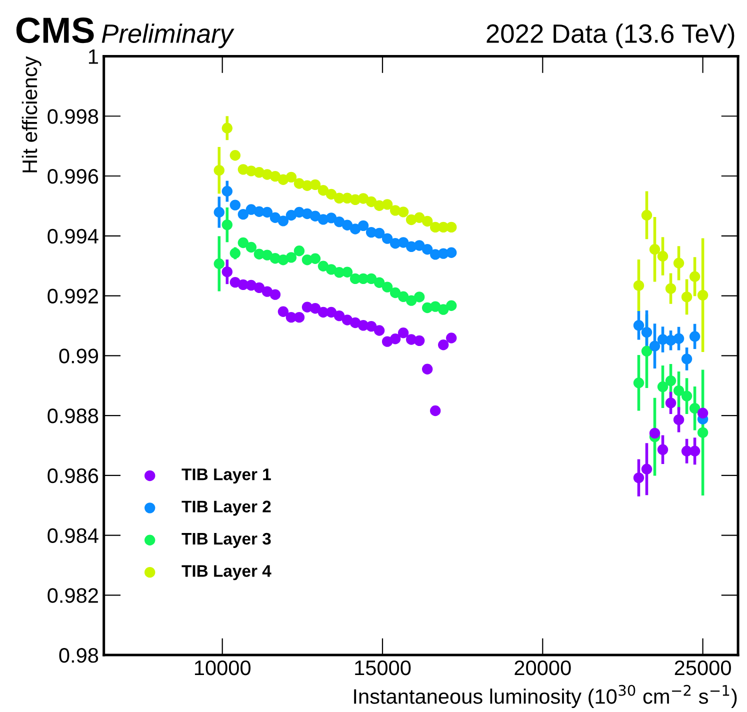 The image size is (747, 712). What do you see at coordinates (73, 116) in the screenshot?
I see `y-tick-label: 0.998` at bounding box center [73, 116].